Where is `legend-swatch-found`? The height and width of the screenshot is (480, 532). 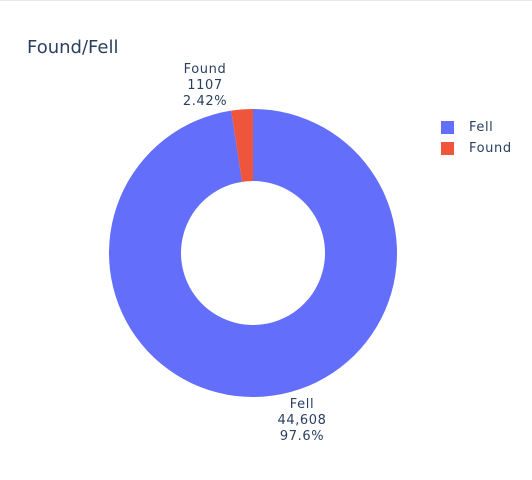
legend-swatch-found is located at coordinates (447, 148).